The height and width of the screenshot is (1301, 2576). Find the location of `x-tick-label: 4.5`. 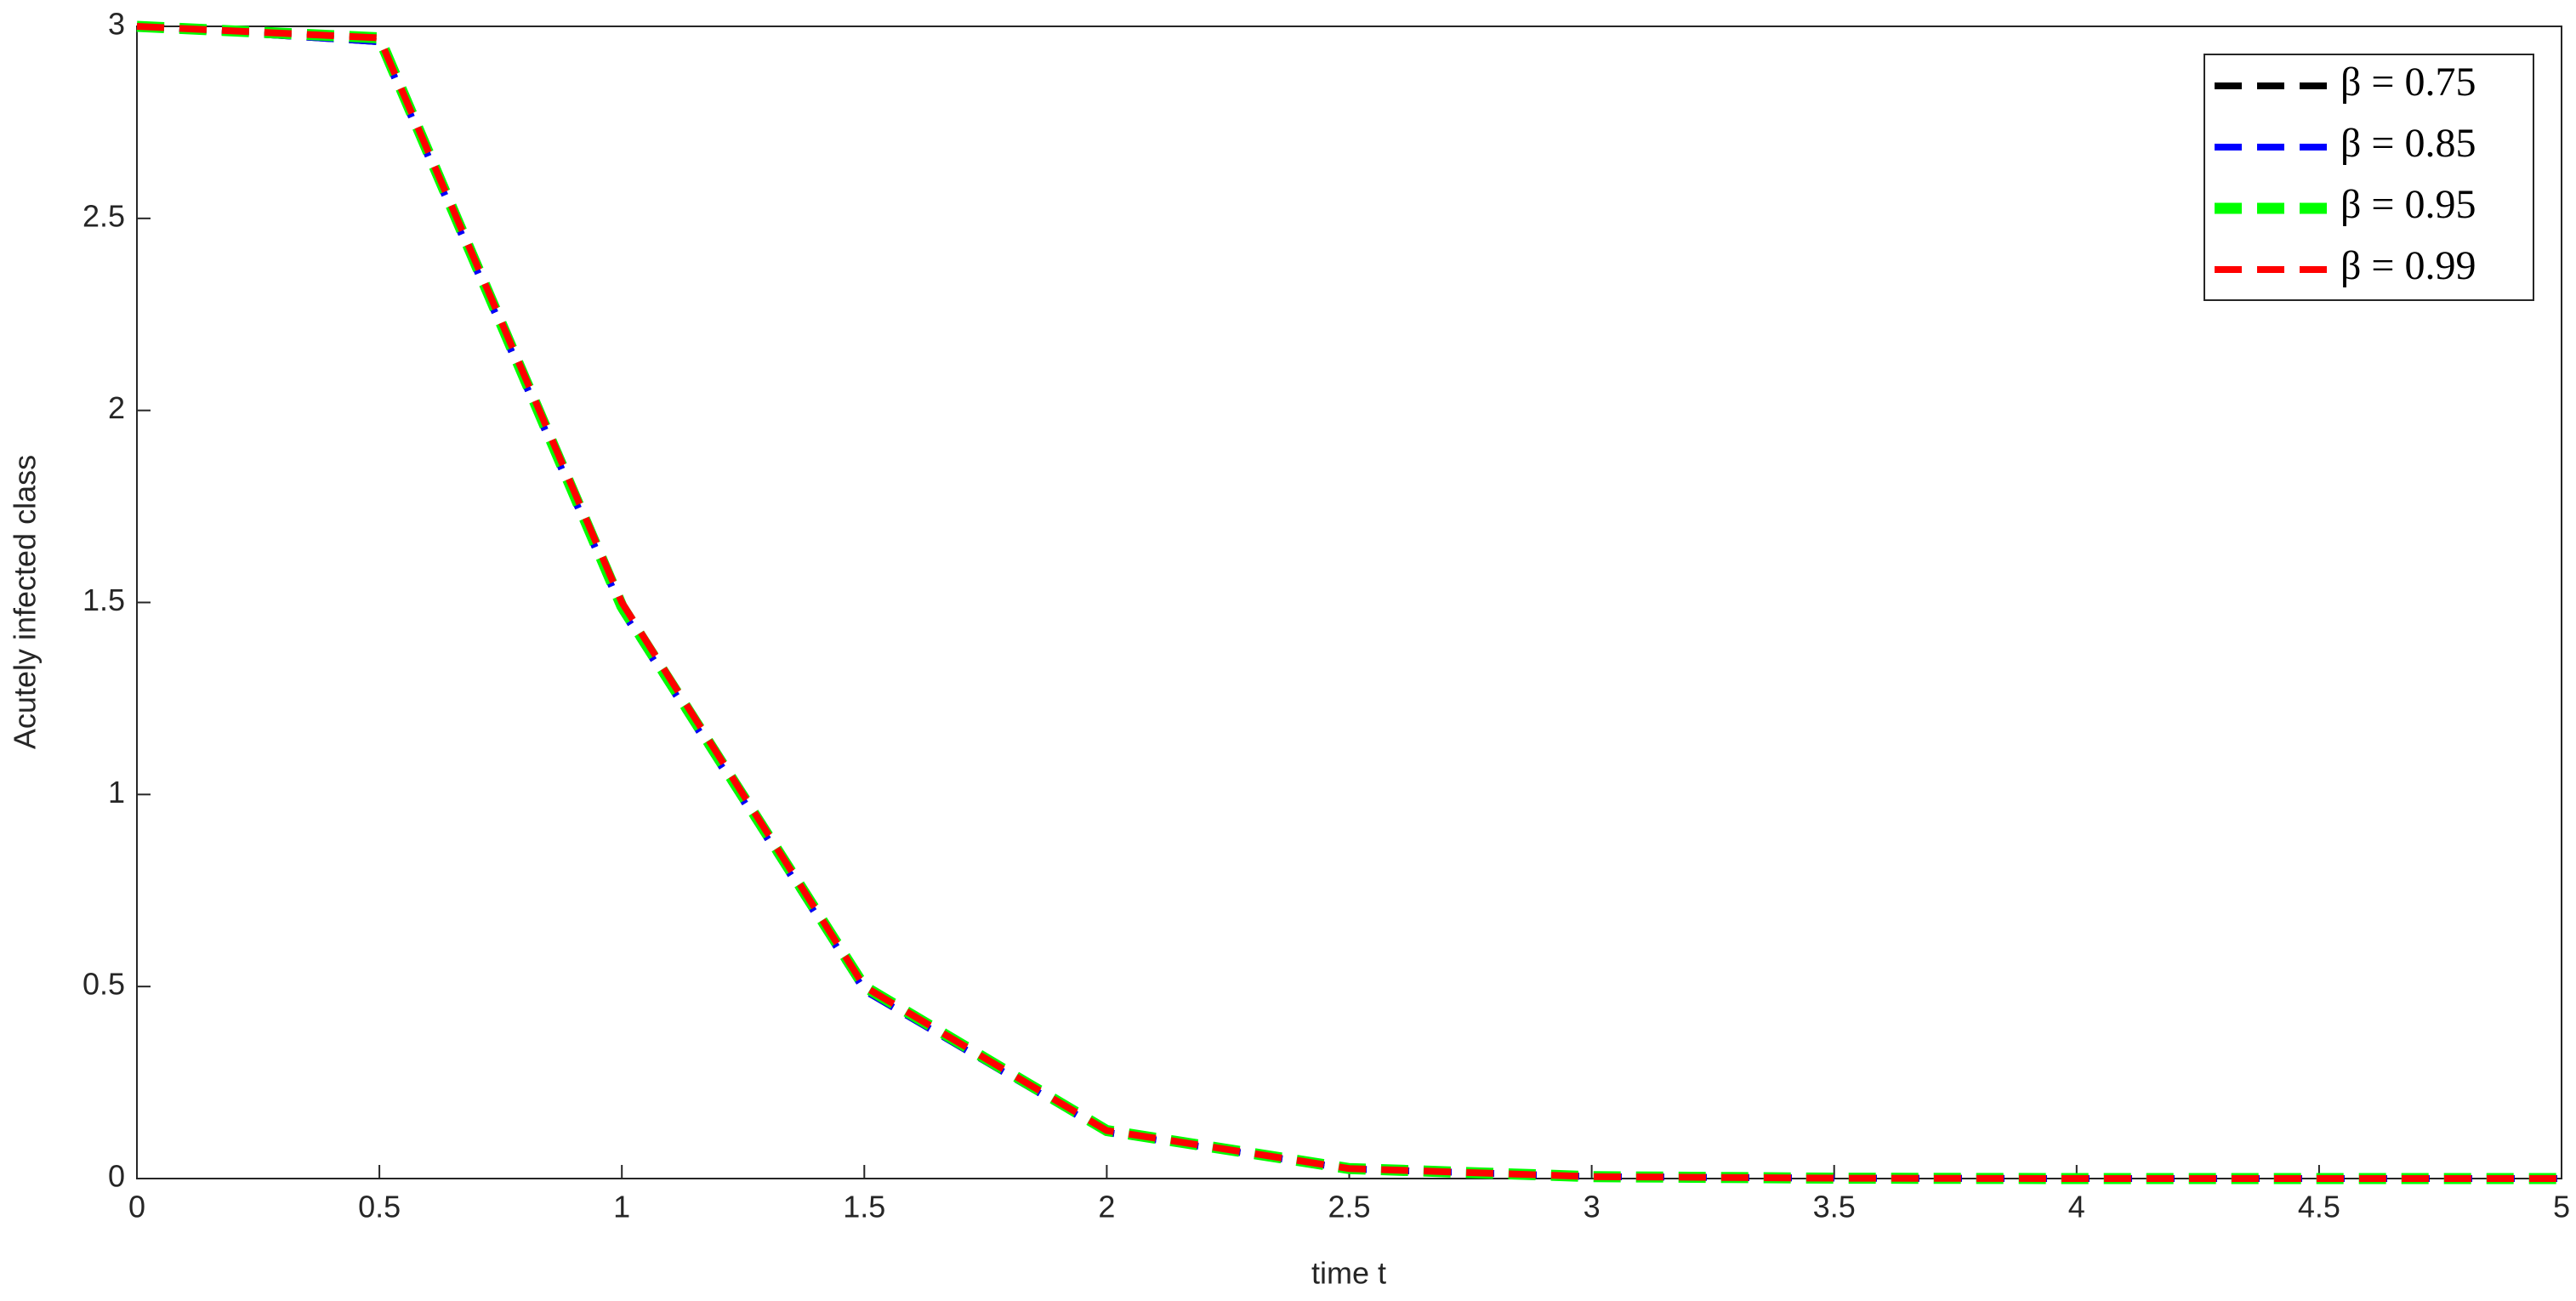

x-tick-label: 4.5 is located at coordinates (2319, 1207).